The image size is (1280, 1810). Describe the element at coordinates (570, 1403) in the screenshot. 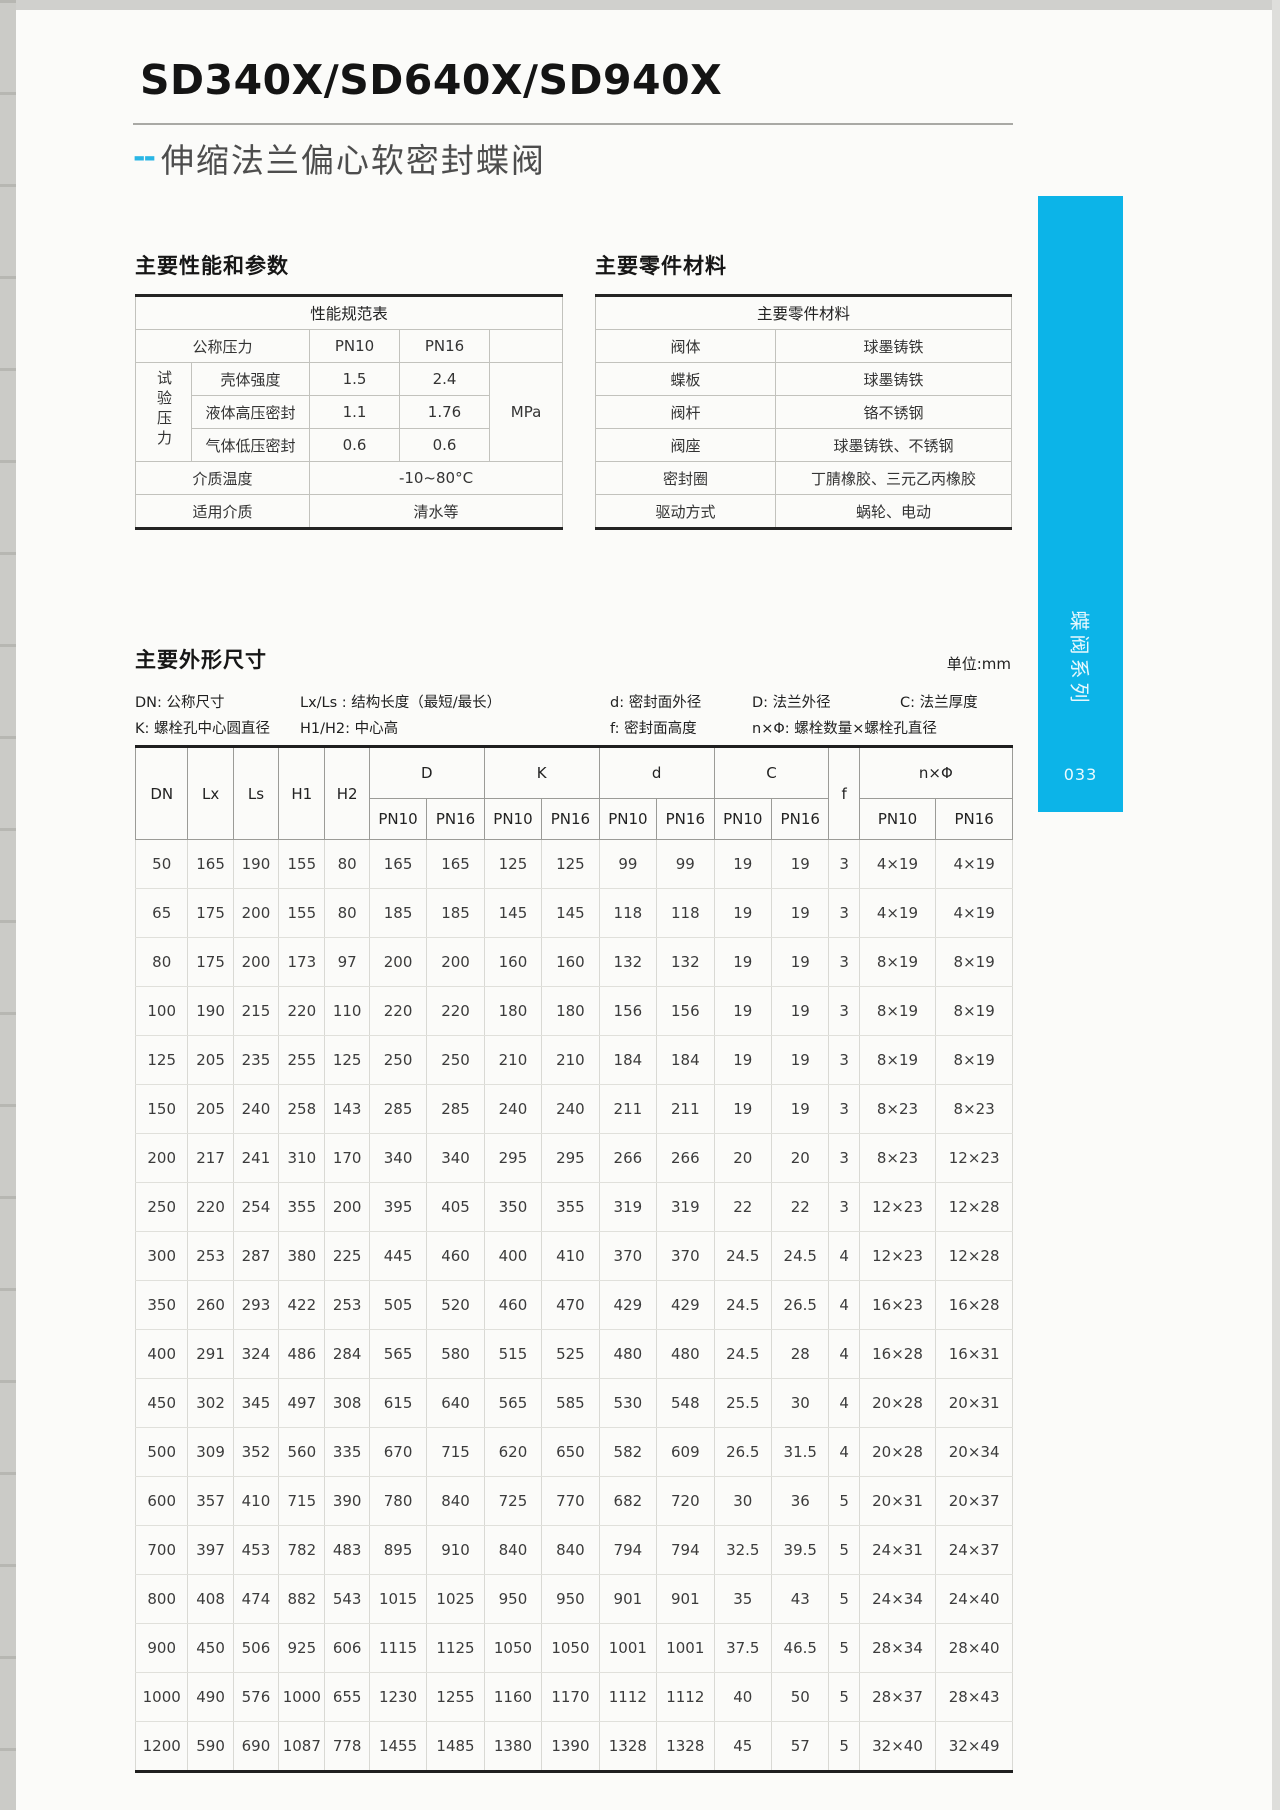

I see `table-cell: 585` at that location.